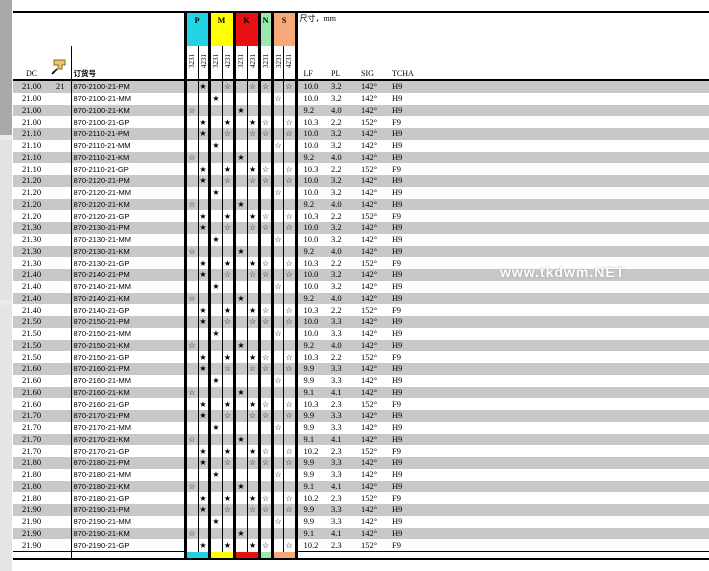 The height and width of the screenshot is (571, 709). Describe the element at coordinates (361, 392) in the screenshot. I see `table-row: 21.60 870-2160-21-KM ☆ ★ 9.1 4.1 142° H9` at that location.